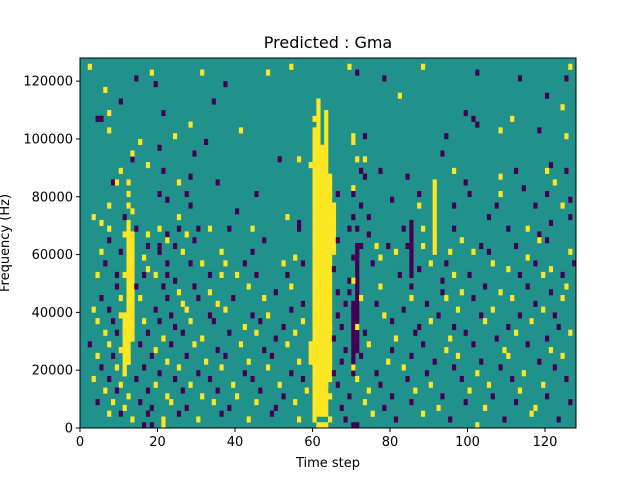 This screenshot has height=480, width=640. Describe the element at coordinates (312, 442) in the screenshot. I see `x-tick-label: 60` at that location.